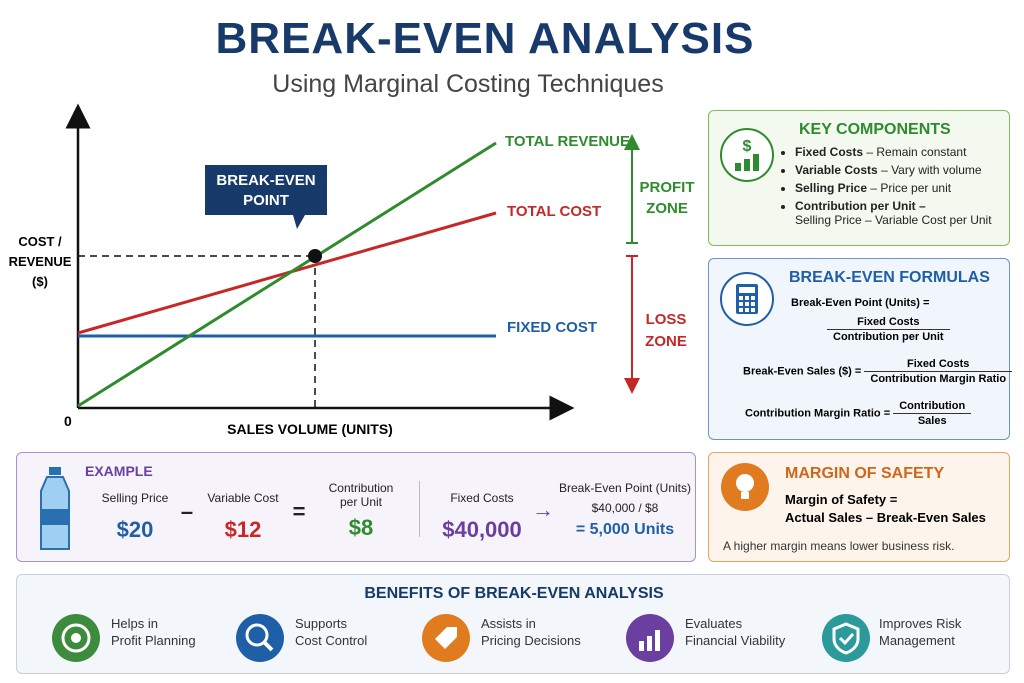 The width and height of the screenshot is (1024, 683). Describe the element at coordinates (514, 593) in the screenshot. I see `panel-title: BENEFITS OF BREAK-EVEN ANALYSIS` at that location.